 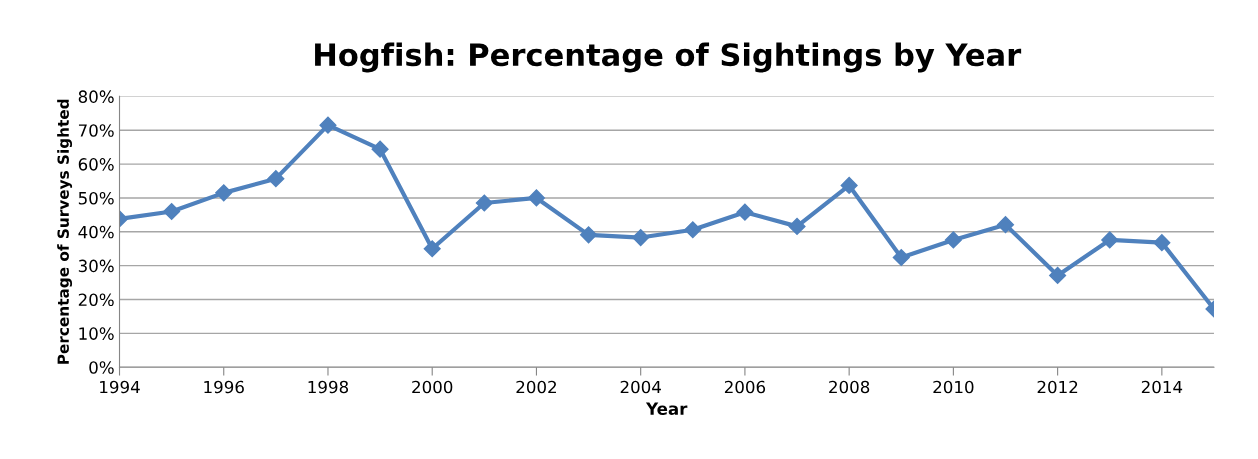 I want to click on x-tick-label: 2014, so click(x=1162, y=387).